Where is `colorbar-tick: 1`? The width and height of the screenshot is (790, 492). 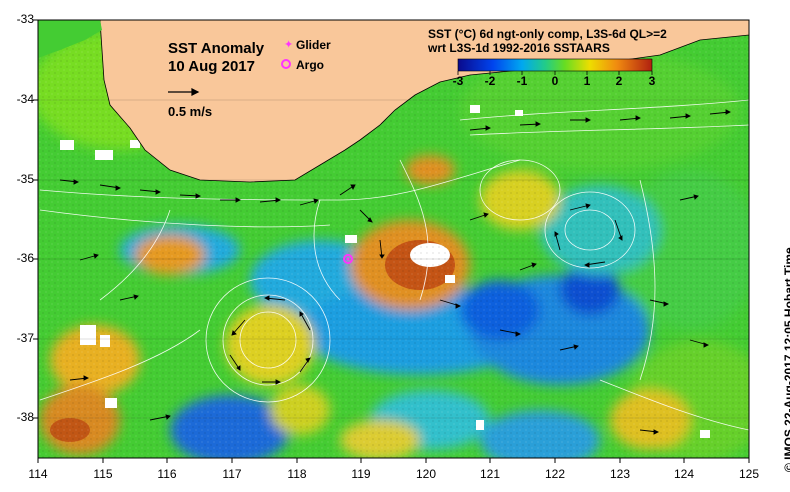
colorbar-tick: 1 is located at coordinates (587, 81).